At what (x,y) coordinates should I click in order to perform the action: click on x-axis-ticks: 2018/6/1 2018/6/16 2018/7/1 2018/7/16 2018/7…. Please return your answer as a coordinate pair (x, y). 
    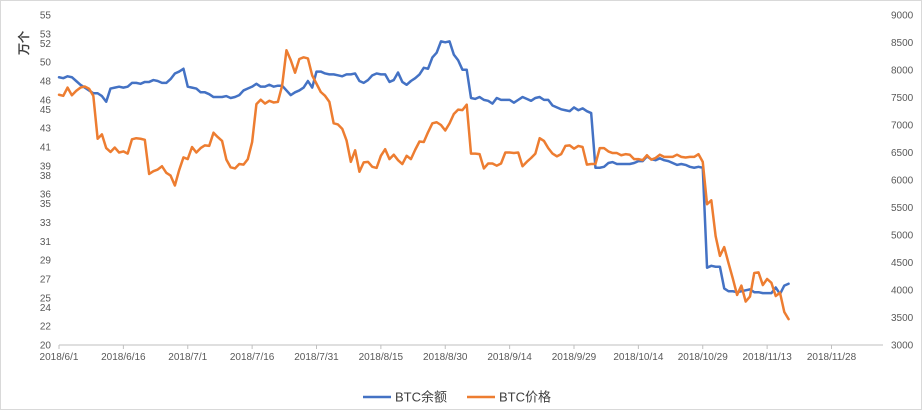
    Looking at the image, I should click on (448, 354).